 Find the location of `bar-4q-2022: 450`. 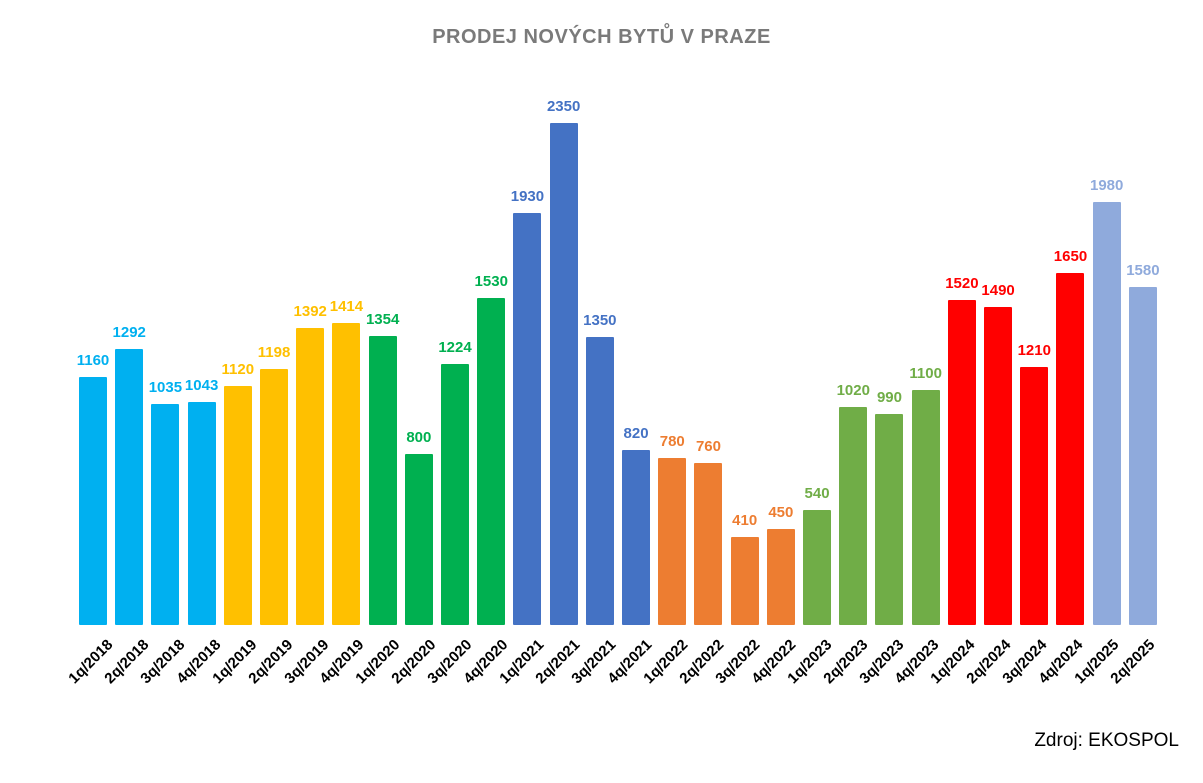

bar-4q-2022: 450 is located at coordinates (780, 565).